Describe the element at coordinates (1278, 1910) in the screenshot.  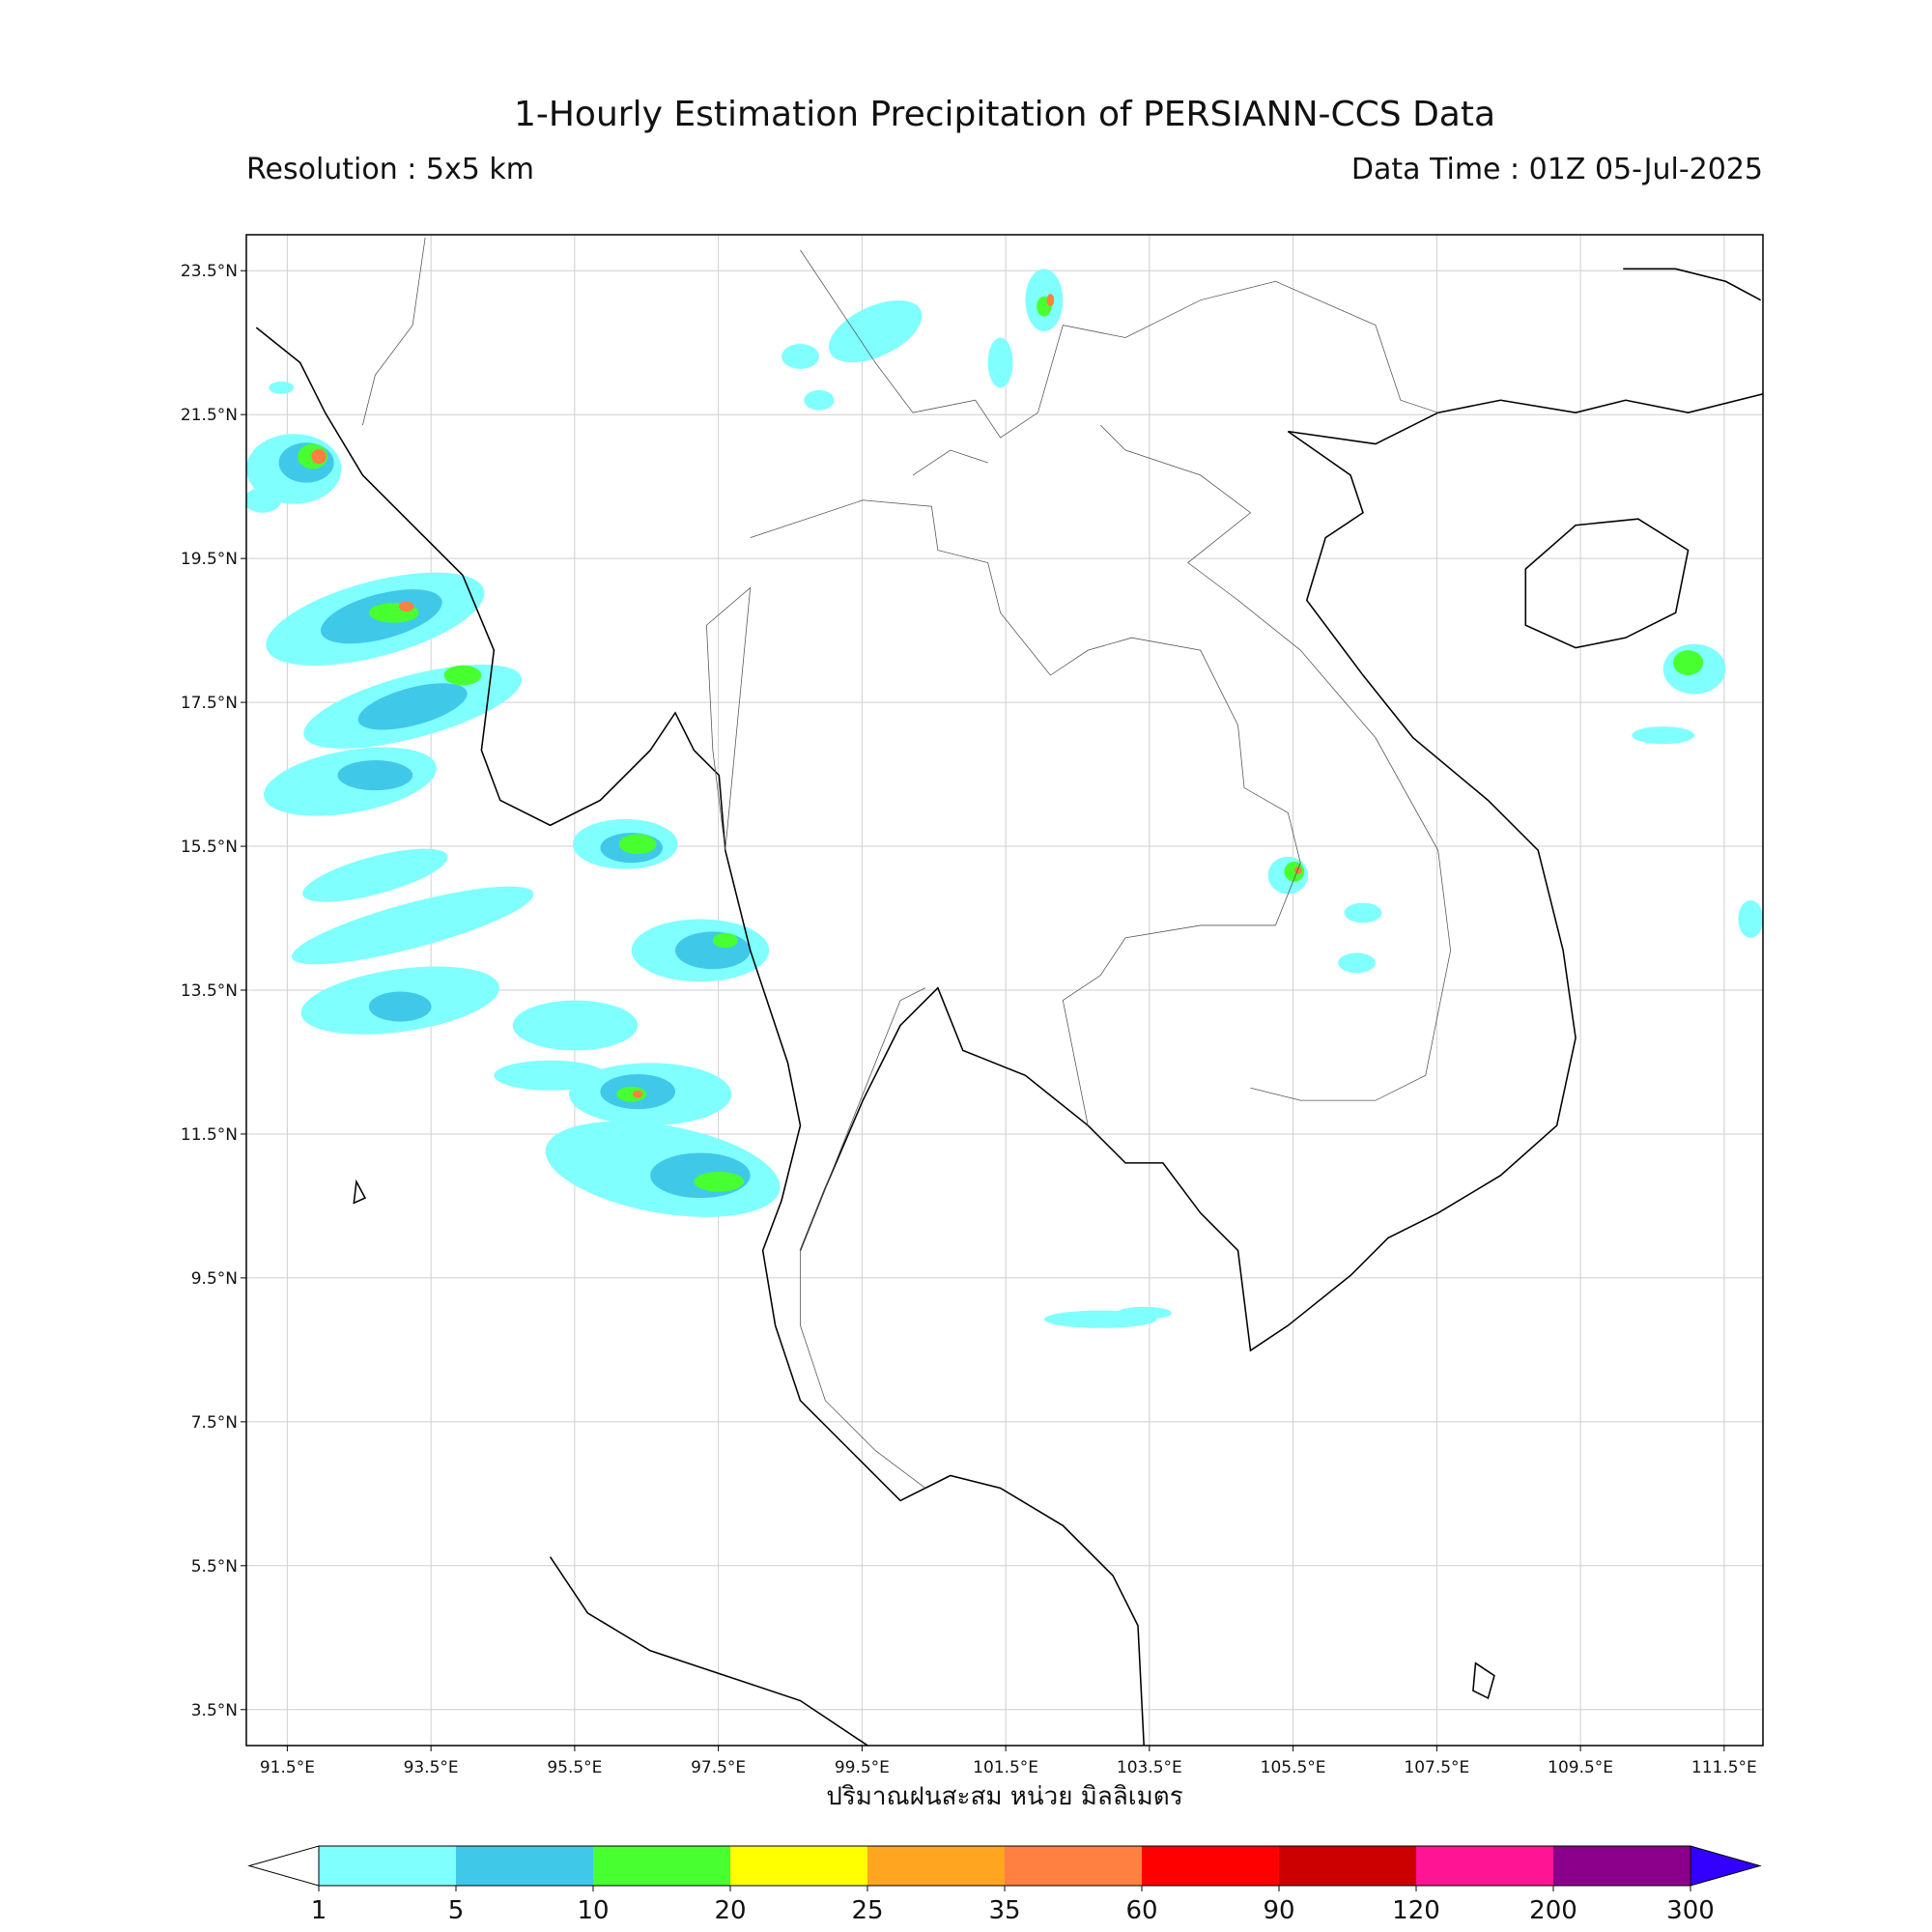
I see `colorbar-label: 90` at that location.